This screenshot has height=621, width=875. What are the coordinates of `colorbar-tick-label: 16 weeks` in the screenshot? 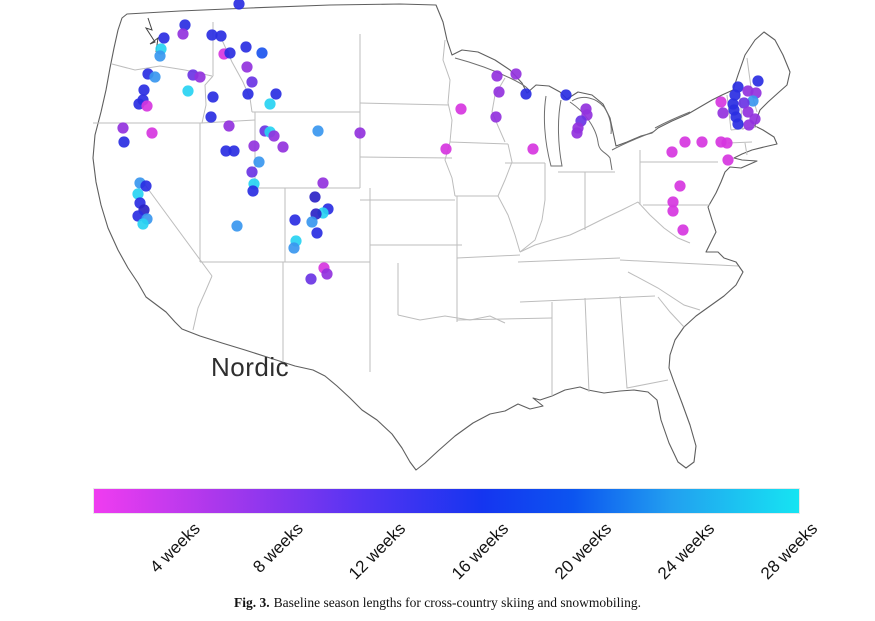 It's located at (480, 551).